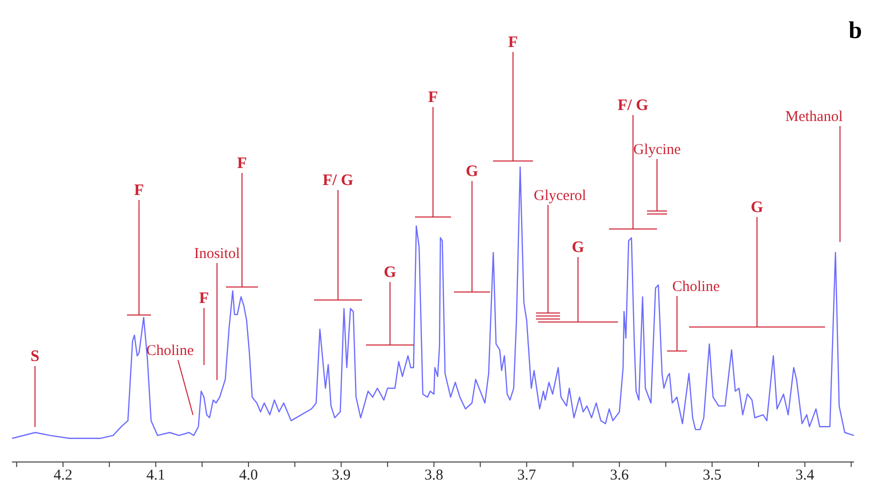  Describe the element at coordinates (63, 476) in the screenshot. I see `x-tick-label: 4.2` at that location.